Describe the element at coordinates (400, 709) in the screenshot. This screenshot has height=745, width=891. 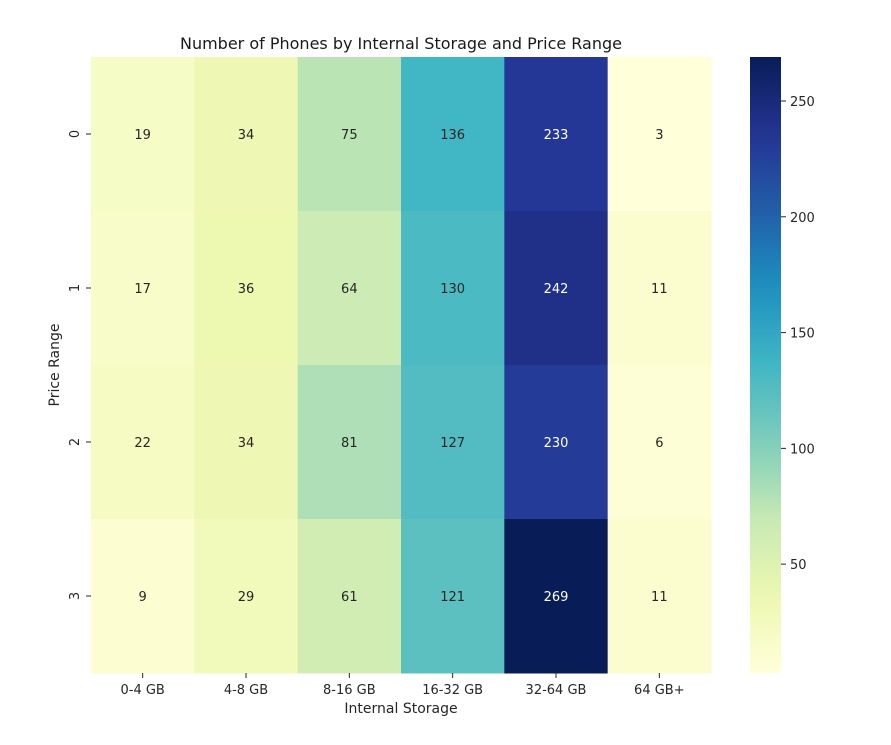
I see `x-axis-label: Internal Storage` at that location.